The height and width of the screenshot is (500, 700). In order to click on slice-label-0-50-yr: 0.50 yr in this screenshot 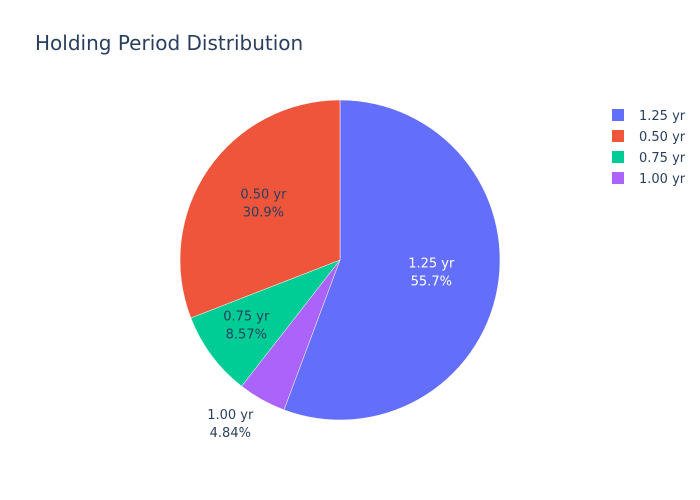, I will do `click(263, 195)`.